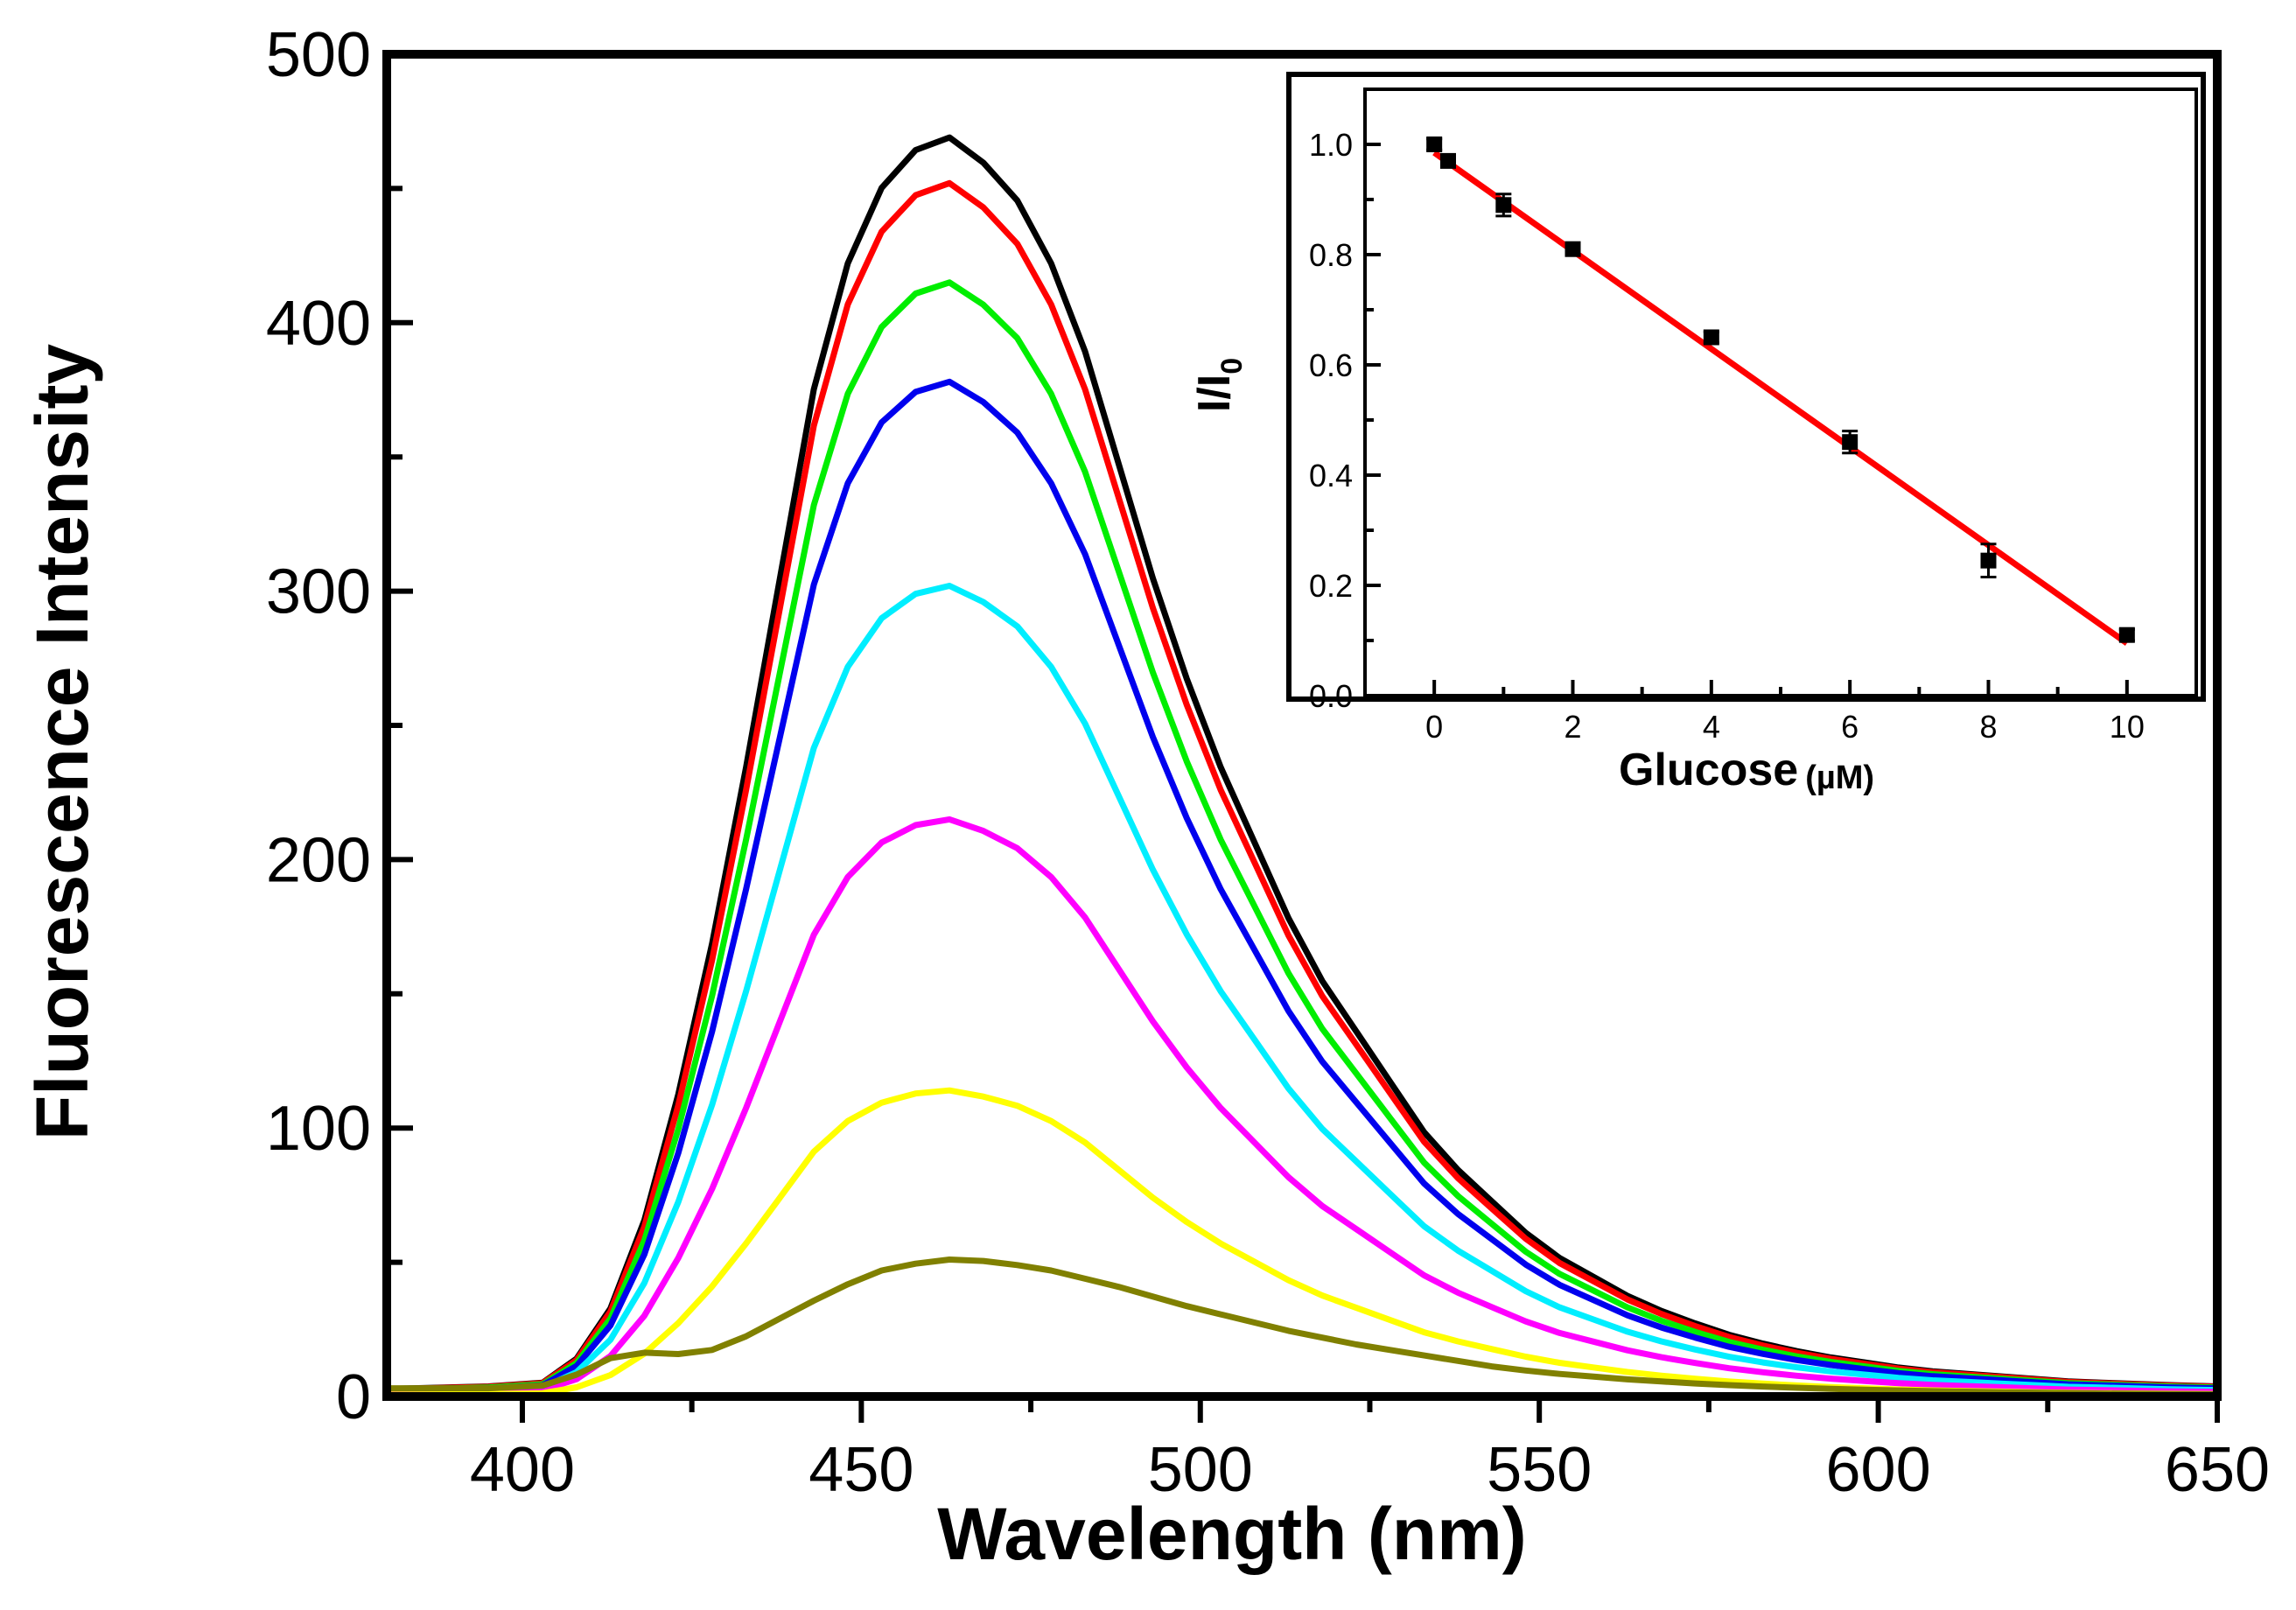 Image resolution: width=2296 pixels, height=1610 pixels. I want to click on inset-y-tick-label: 1.0, so click(1331, 145).